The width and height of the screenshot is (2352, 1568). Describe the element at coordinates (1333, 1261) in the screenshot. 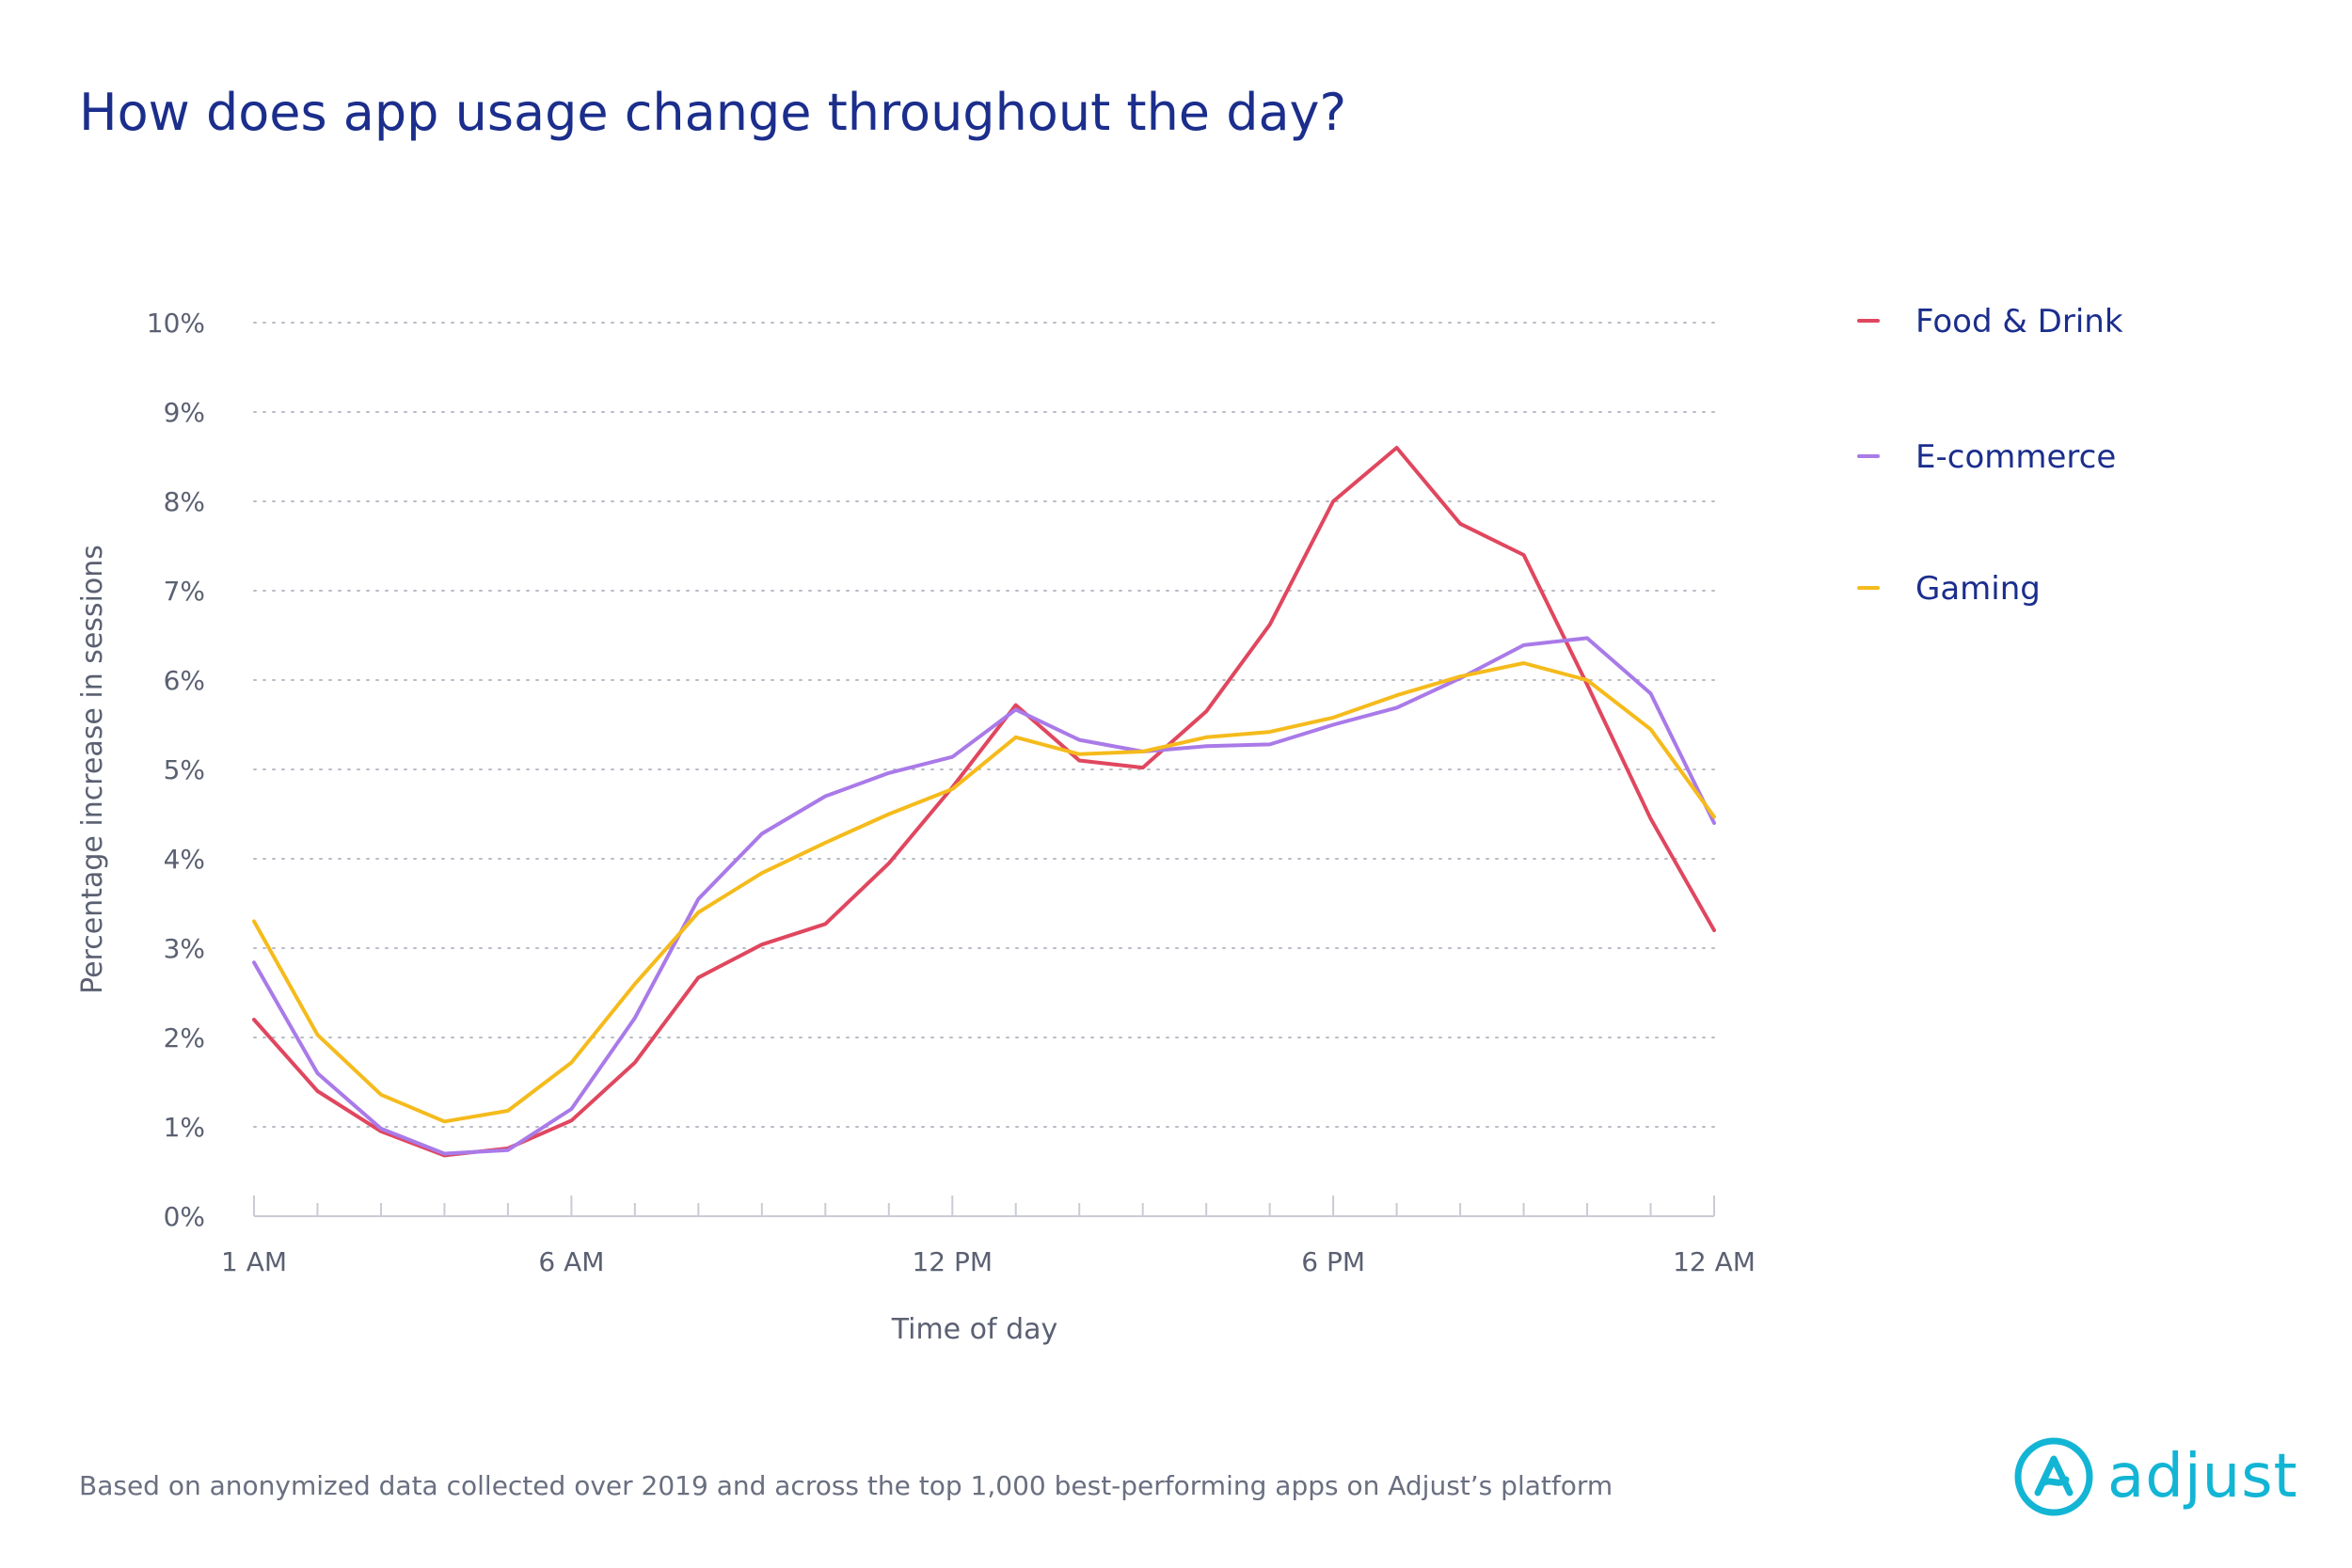

I see `x-tick-label: 6 PM` at that location.